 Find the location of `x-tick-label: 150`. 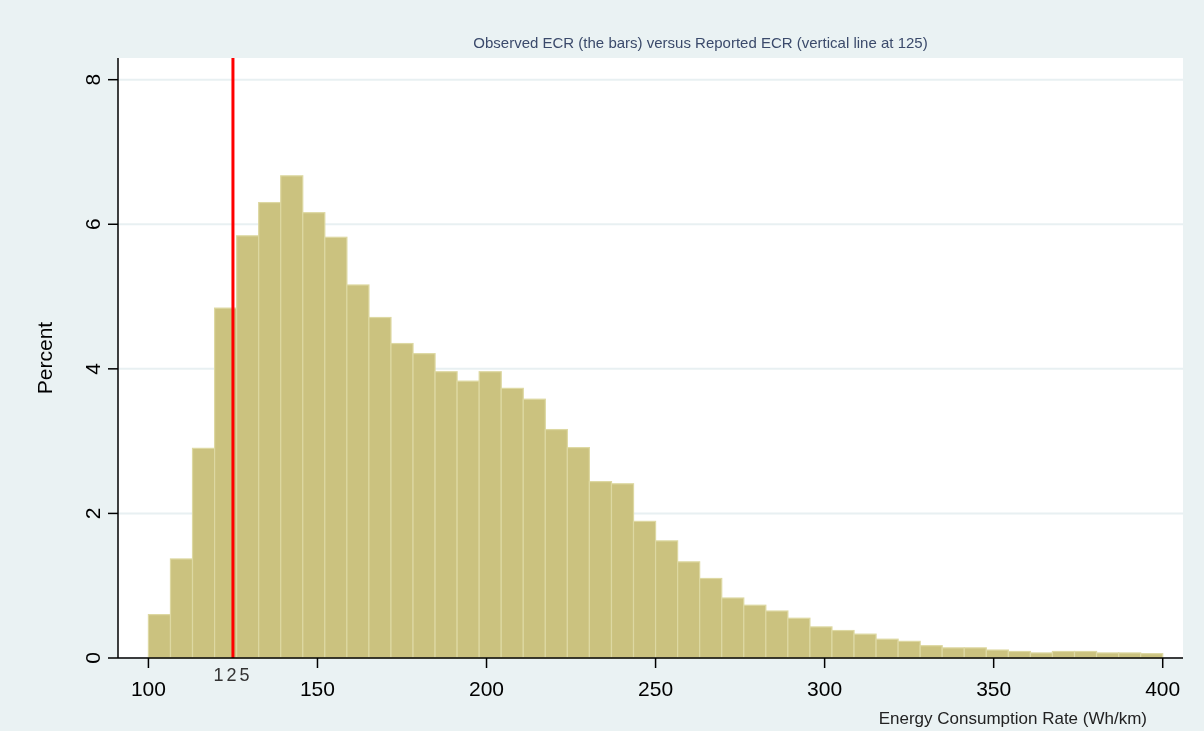

x-tick-label: 150 is located at coordinates (317, 688).